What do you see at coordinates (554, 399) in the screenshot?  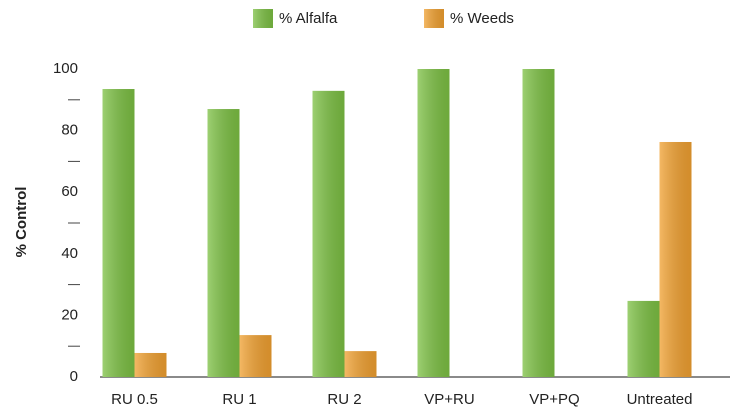 I see `x-tick-label: VP+PQ` at bounding box center [554, 399].